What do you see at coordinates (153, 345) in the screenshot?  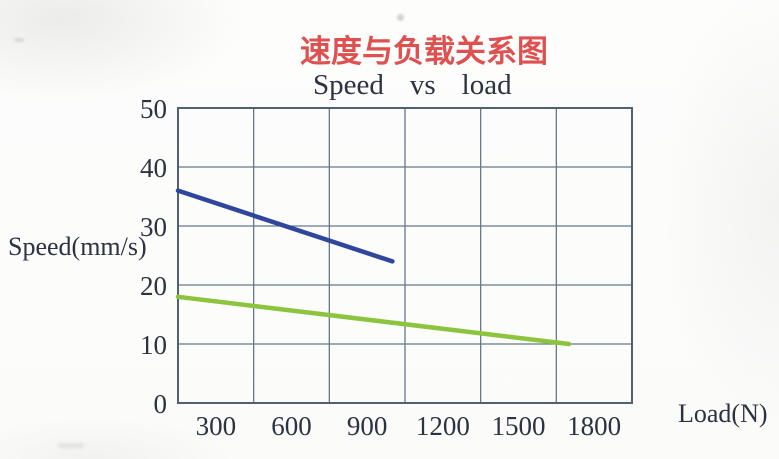 I see `y-tick-label: 10` at bounding box center [153, 345].